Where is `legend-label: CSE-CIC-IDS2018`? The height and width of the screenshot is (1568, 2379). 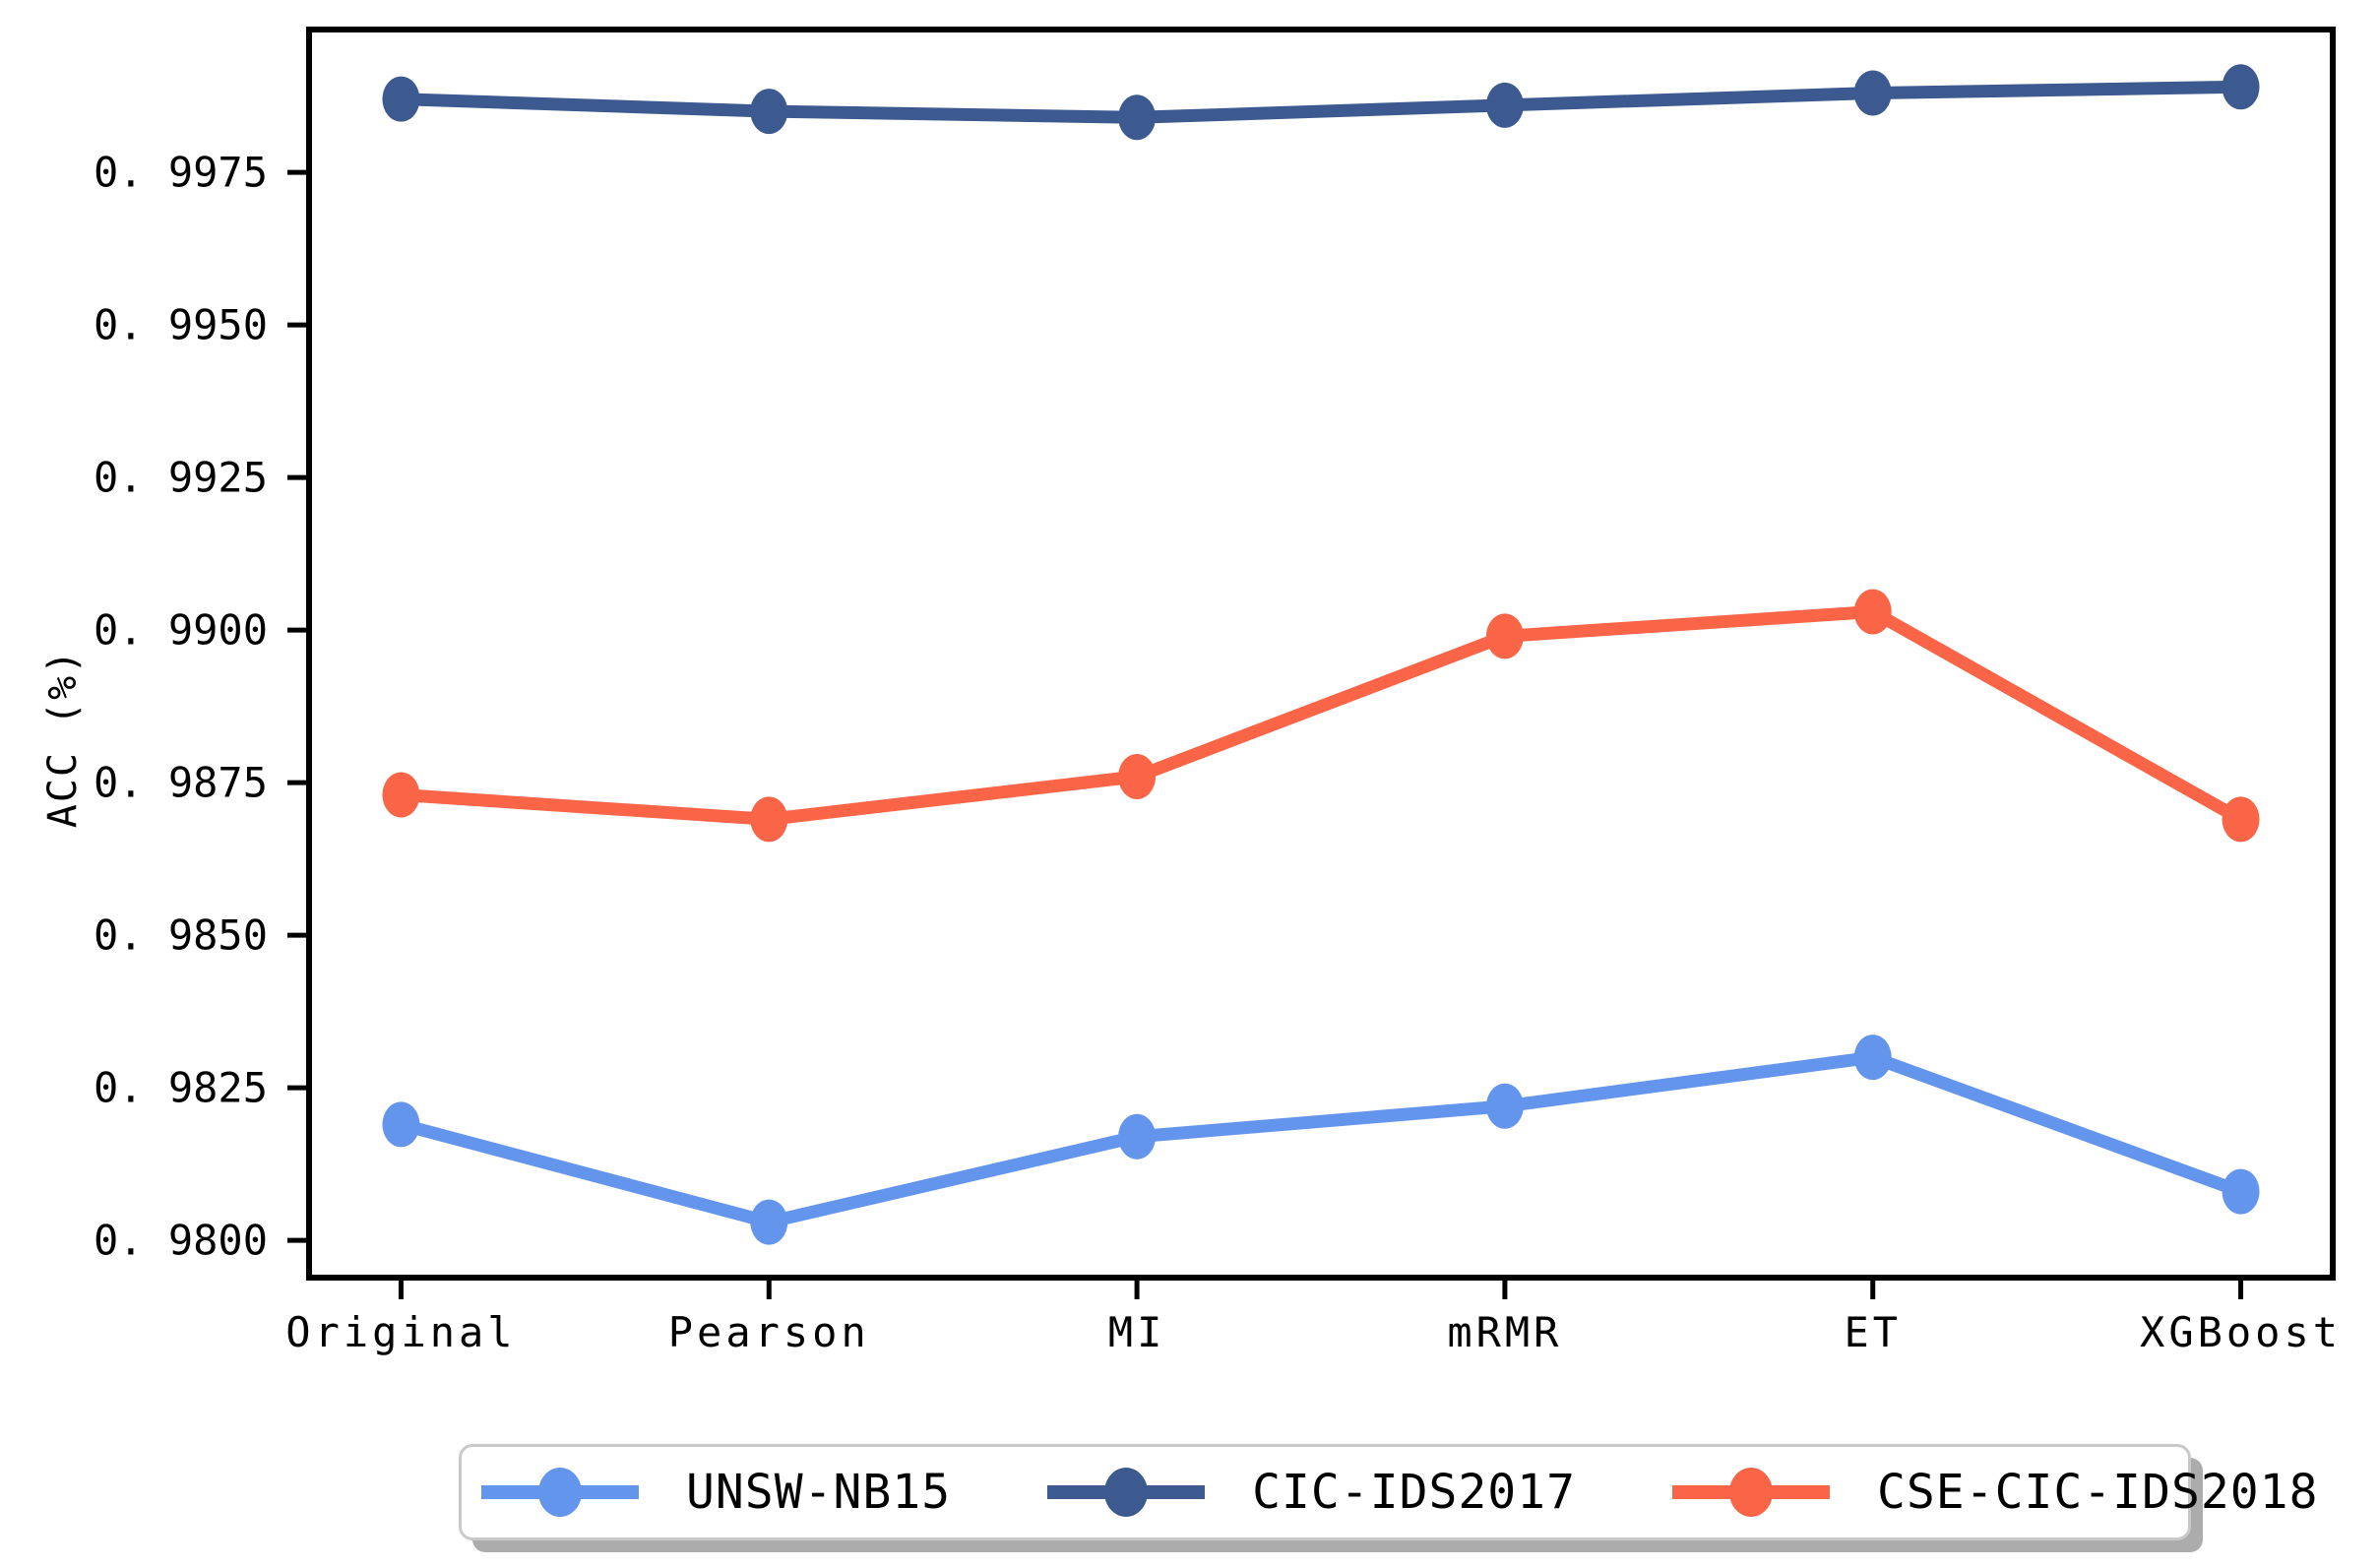
legend-label: CSE-CIC-IDS2018 is located at coordinates (2097, 1492).